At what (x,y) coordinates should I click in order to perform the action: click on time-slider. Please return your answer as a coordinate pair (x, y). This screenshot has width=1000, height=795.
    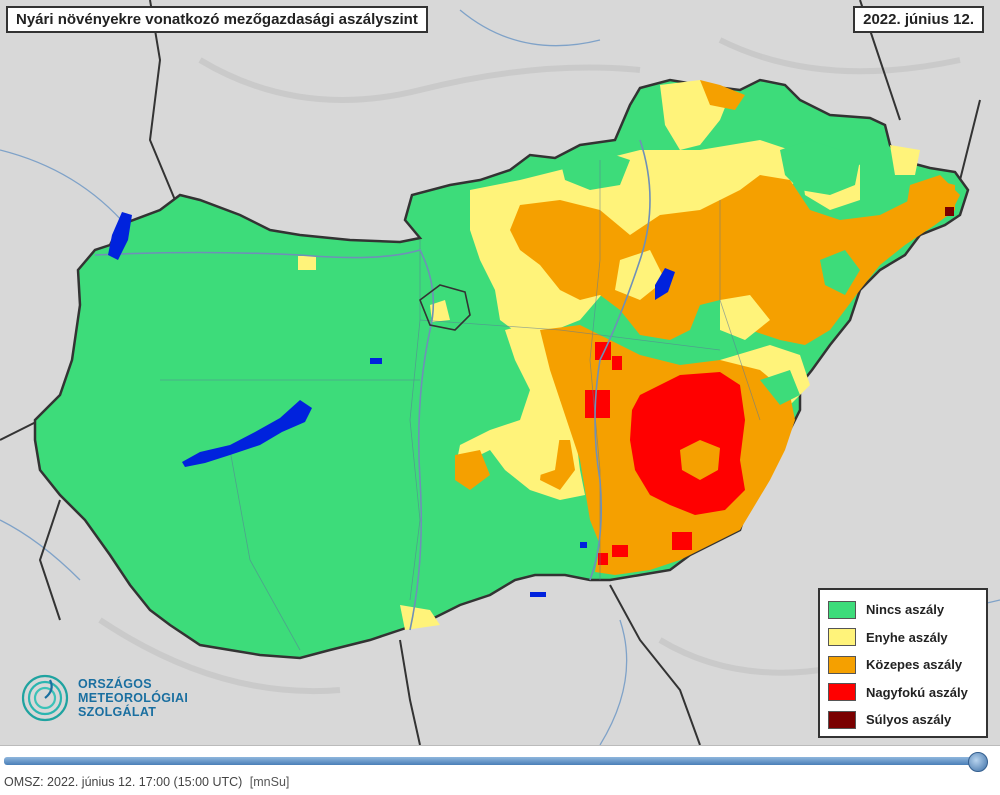
    Looking at the image, I should click on (496, 762).